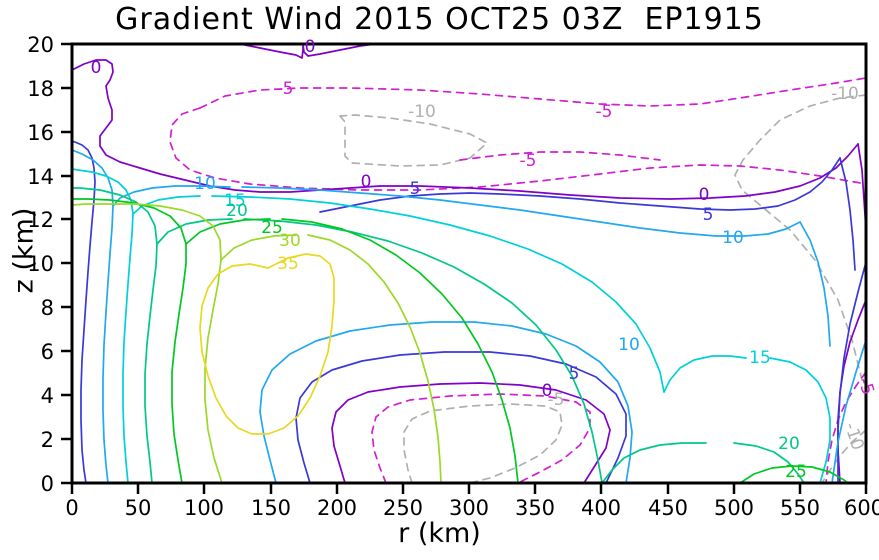  Describe the element at coordinates (47, 440) in the screenshot. I see `y-tick-label: 2` at that location.